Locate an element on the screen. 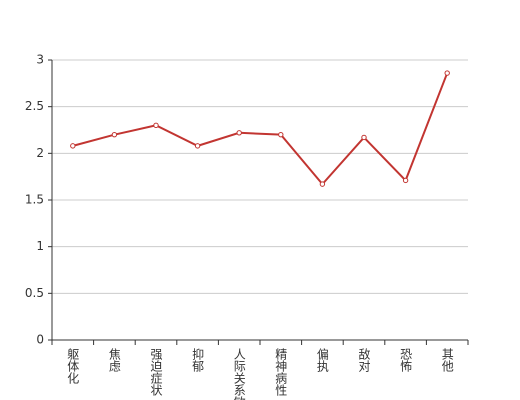 Image resolution: width=520 pixels, height=400 pixels. y-tick-label: 0.5 is located at coordinates (34, 293).